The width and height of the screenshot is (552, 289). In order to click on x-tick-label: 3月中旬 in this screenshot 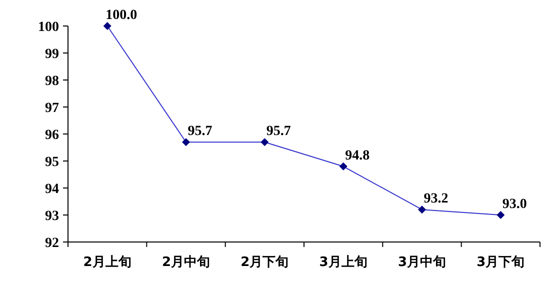, I will do `click(422, 262)`.